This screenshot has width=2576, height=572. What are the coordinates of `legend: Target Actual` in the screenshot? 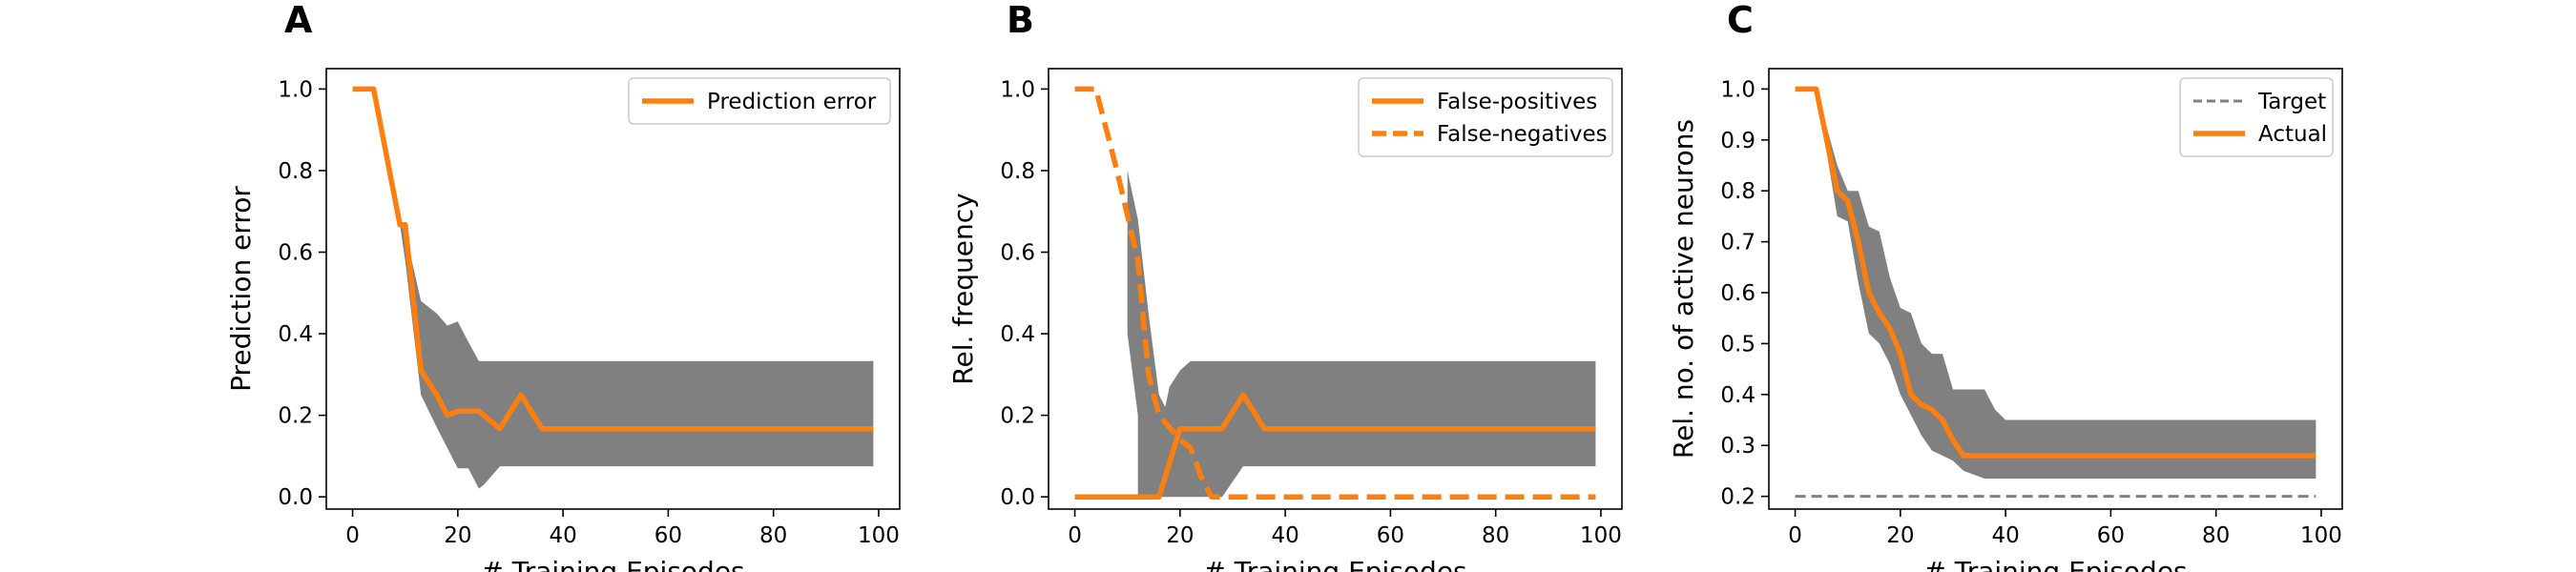 It's located at (2256, 117).